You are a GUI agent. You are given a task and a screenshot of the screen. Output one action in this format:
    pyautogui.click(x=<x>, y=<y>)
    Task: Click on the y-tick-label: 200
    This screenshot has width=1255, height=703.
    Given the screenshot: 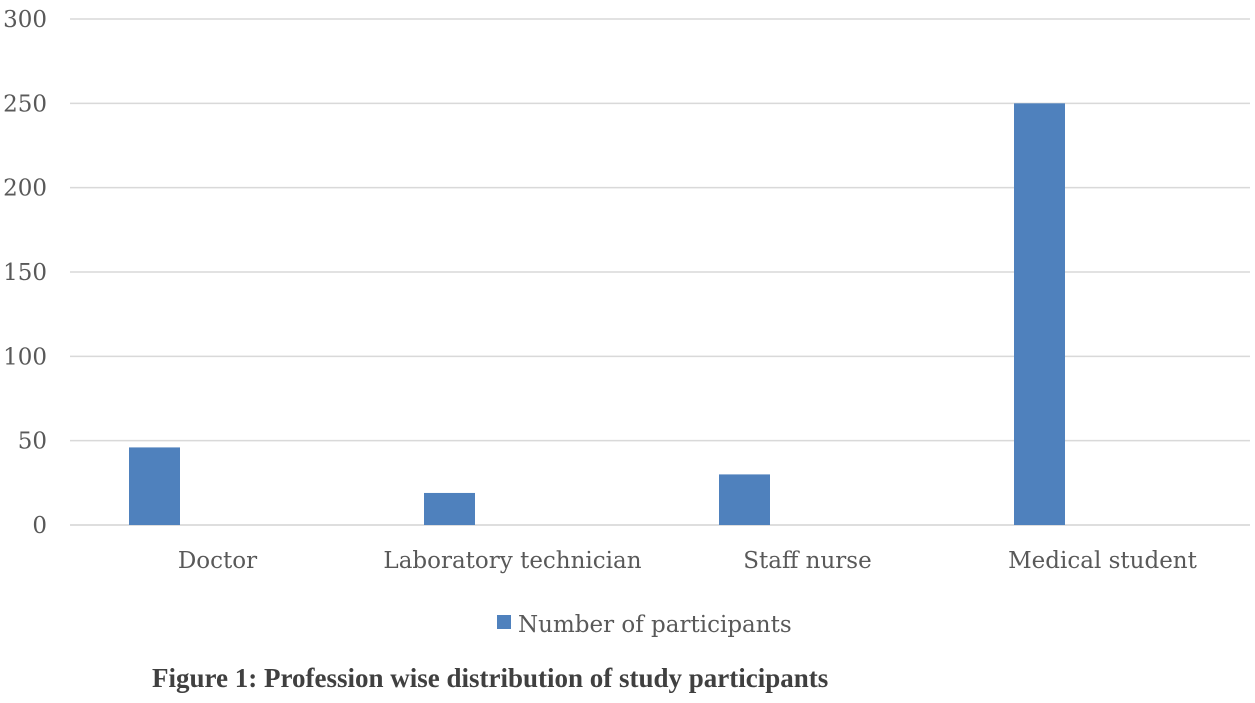 What is the action you would take?
    pyautogui.click(x=25, y=189)
    